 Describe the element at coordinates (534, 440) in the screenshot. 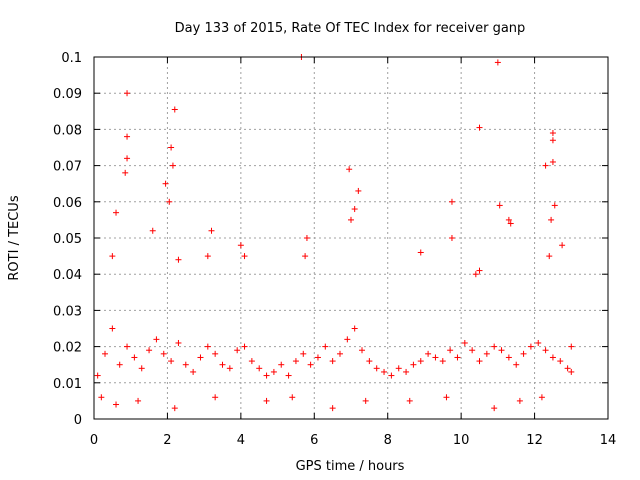

I see `x-tick-label: 12` at that location.